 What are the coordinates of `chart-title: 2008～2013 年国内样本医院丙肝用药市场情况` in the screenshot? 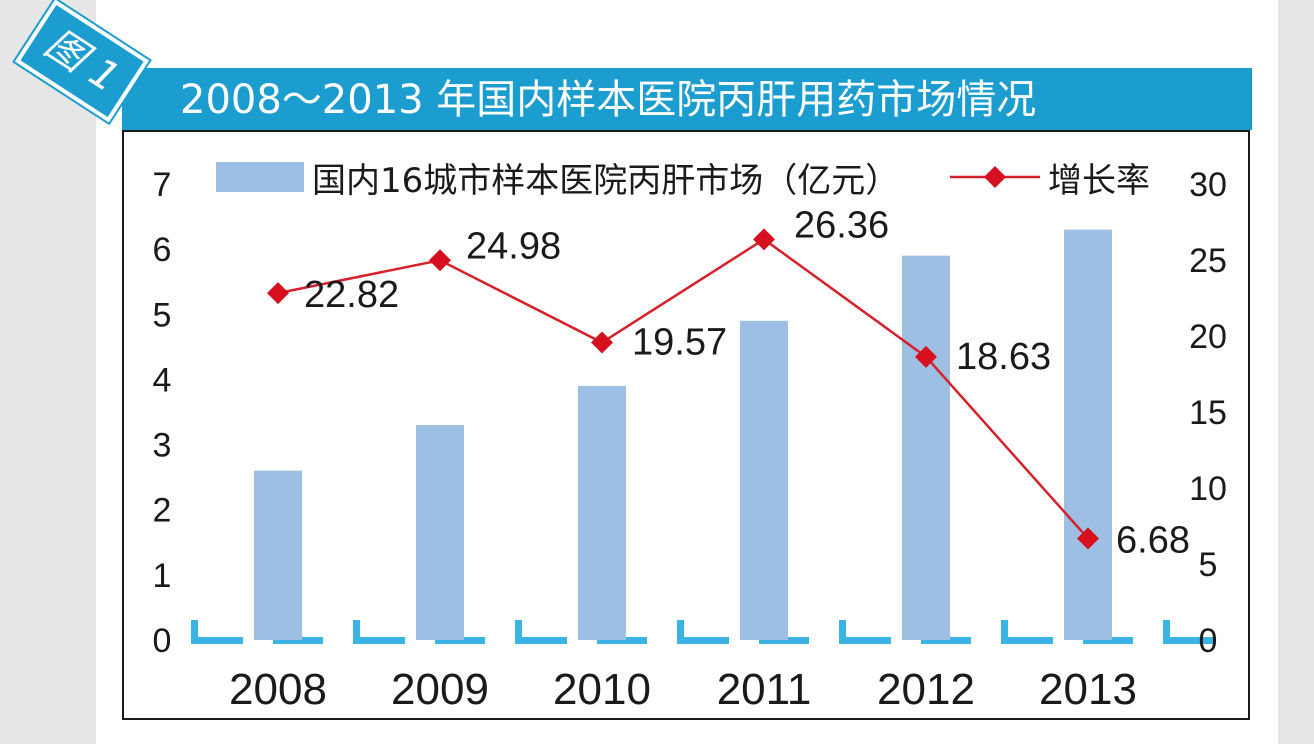 It's located at (608, 100).